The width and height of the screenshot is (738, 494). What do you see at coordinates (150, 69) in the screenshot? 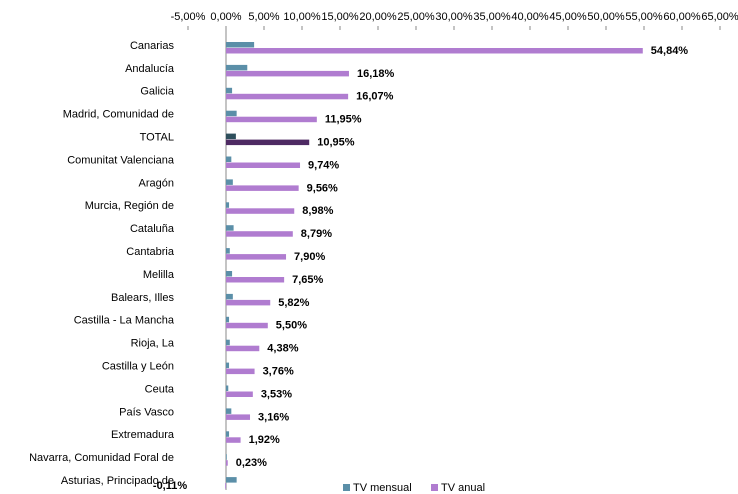
I see `category-label: Andalucía` at bounding box center [150, 69].